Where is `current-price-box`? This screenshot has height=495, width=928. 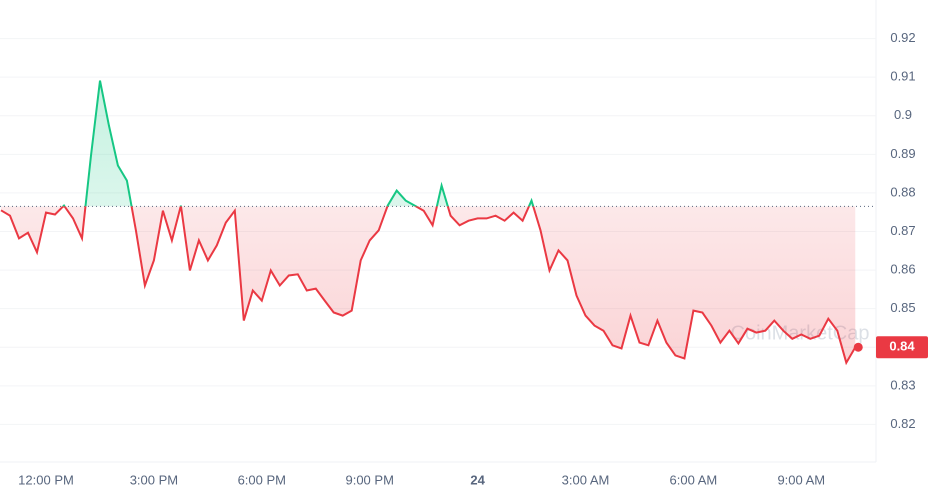 current-price-box is located at coordinates (902, 347).